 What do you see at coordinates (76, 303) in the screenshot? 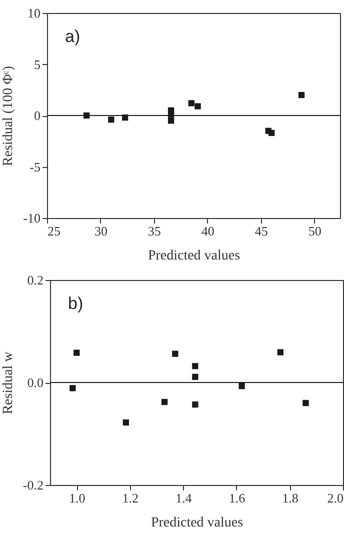
I see `annotation: b)` at bounding box center [76, 303].